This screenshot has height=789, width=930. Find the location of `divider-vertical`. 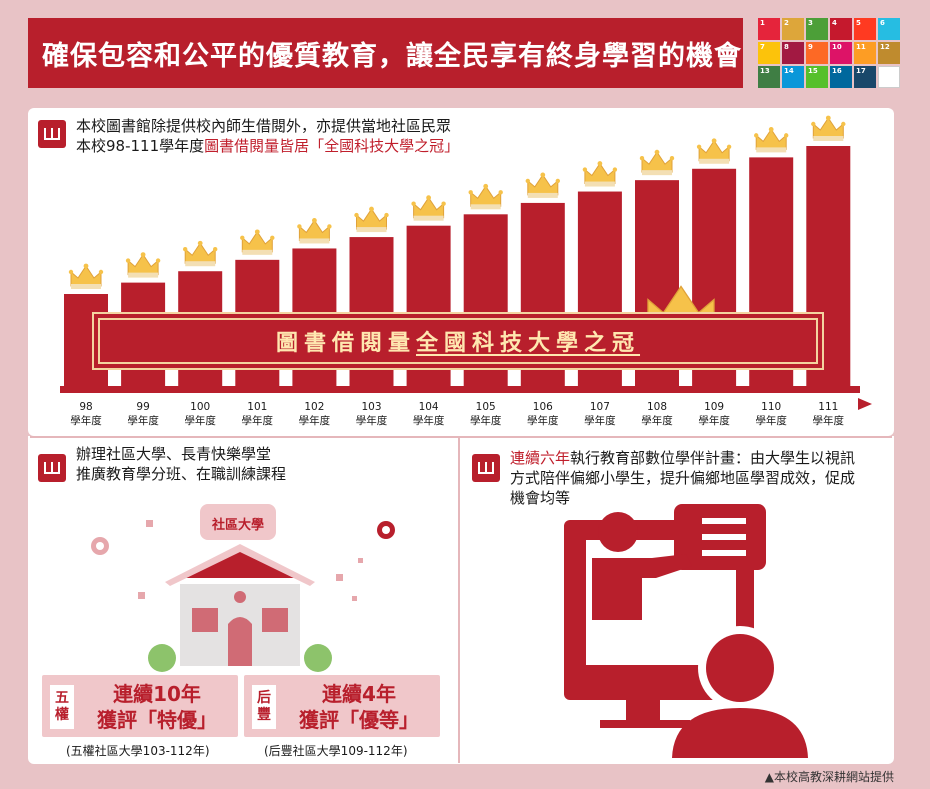

divider-vertical is located at coordinates (459, 599).